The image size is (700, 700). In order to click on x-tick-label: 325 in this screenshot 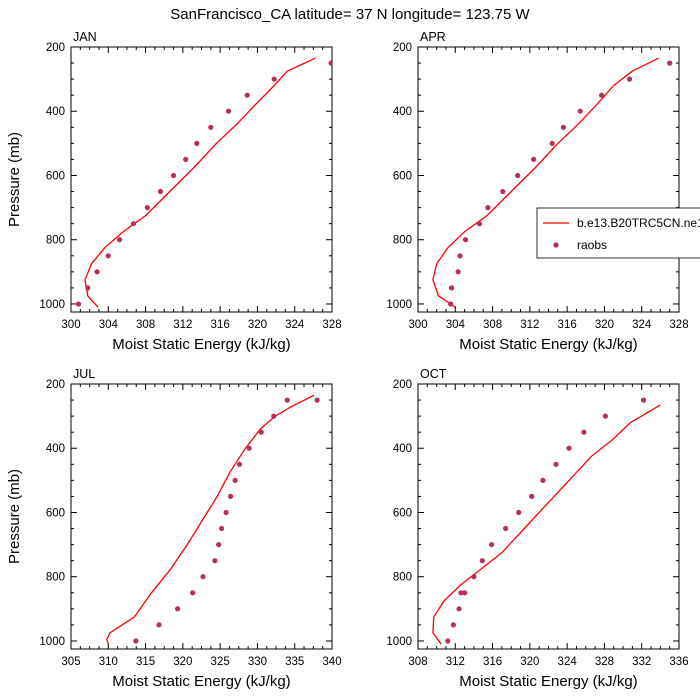, I will do `click(220, 662)`.